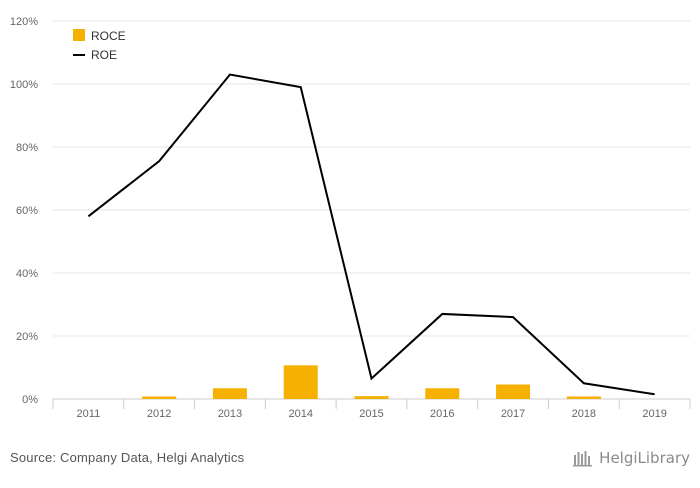 This screenshot has width=700, height=488. Describe the element at coordinates (159, 414) in the screenshot. I see `x-tick-label: 2012` at that location.